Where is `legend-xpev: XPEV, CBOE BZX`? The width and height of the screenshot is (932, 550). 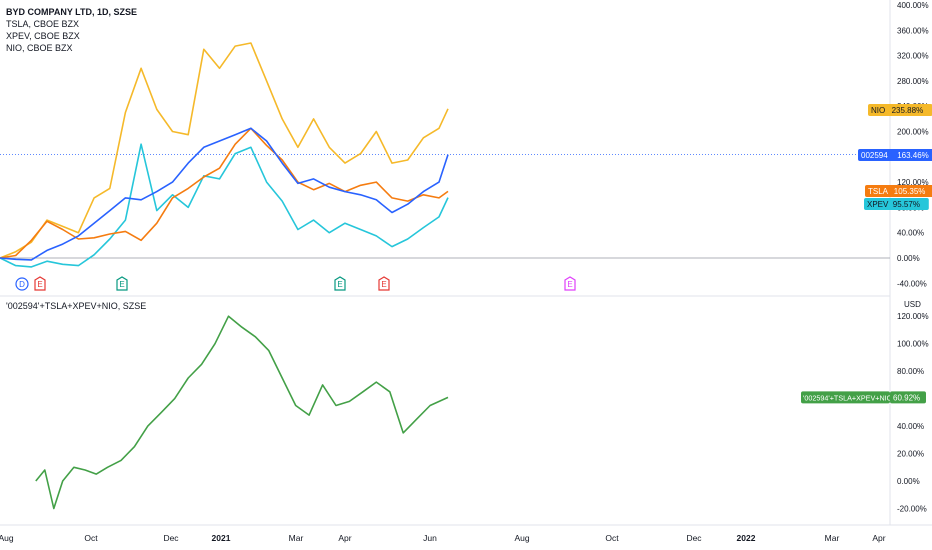
legend-xpev: XPEV, CBOE BZX is located at coordinates (43, 36).